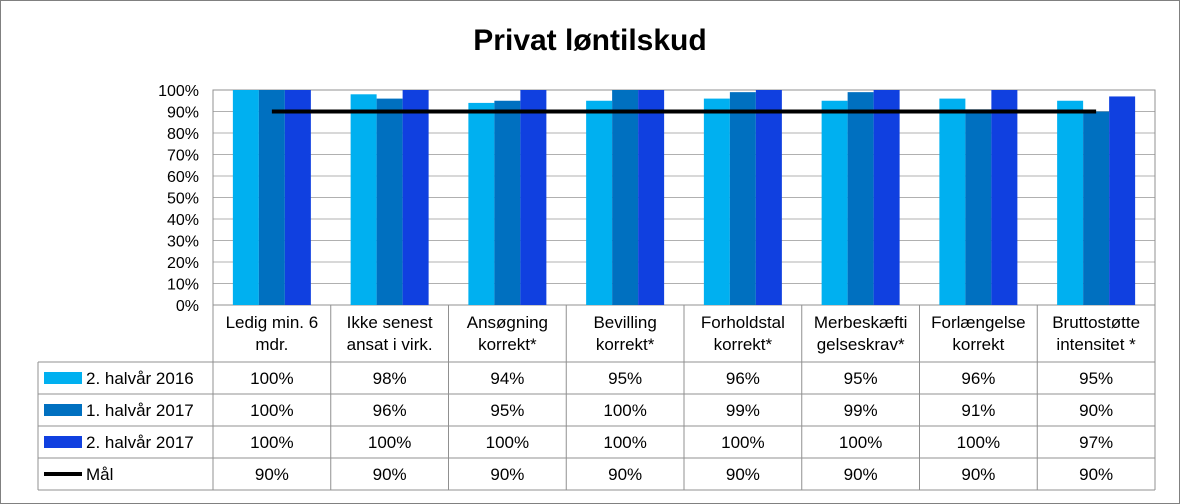  What do you see at coordinates (183, 134) in the screenshot?
I see `y-tick-label: 80%` at bounding box center [183, 134].